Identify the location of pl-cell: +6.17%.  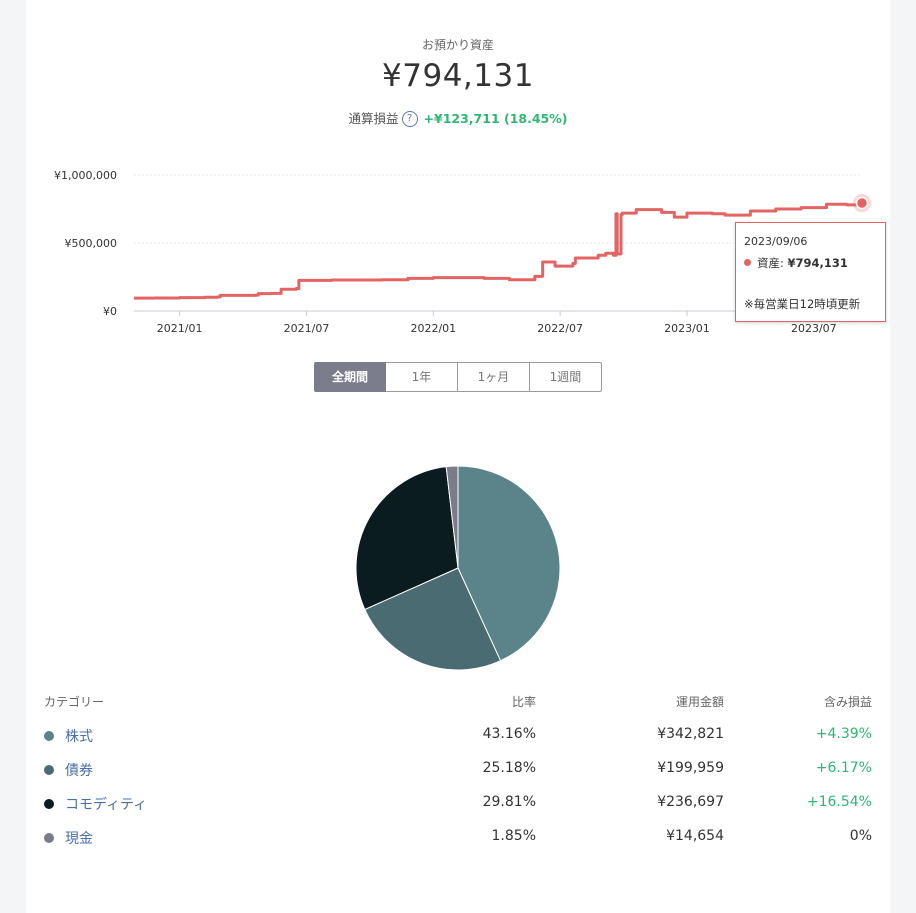
(843, 767).